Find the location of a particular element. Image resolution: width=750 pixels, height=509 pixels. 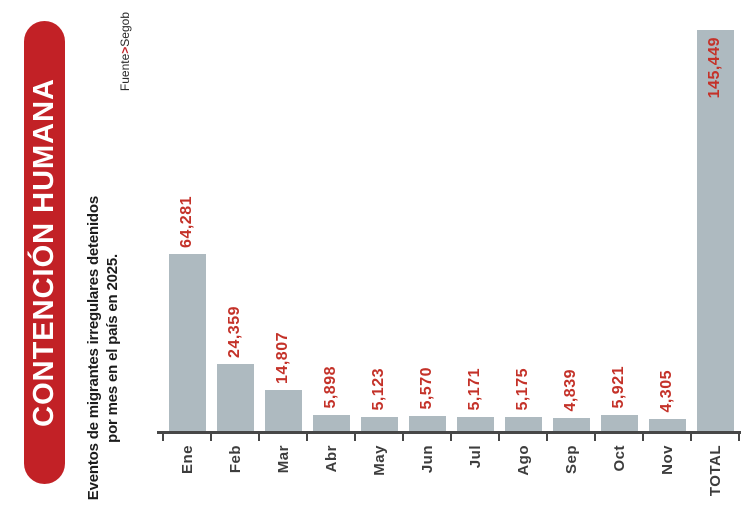

value-label-ene: 64,281 is located at coordinates (186, 222).